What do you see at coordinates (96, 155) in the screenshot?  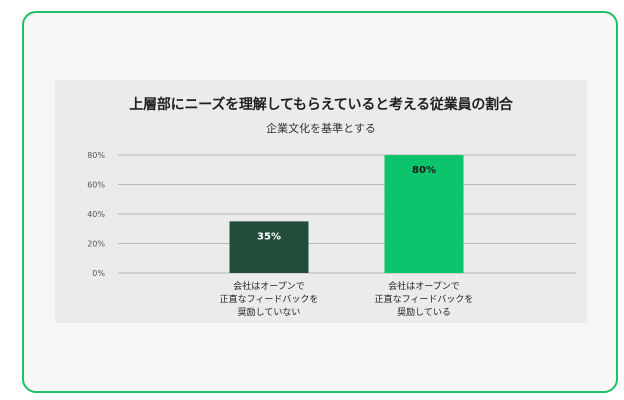 I see `y-tick-label: 80%` at bounding box center [96, 155].